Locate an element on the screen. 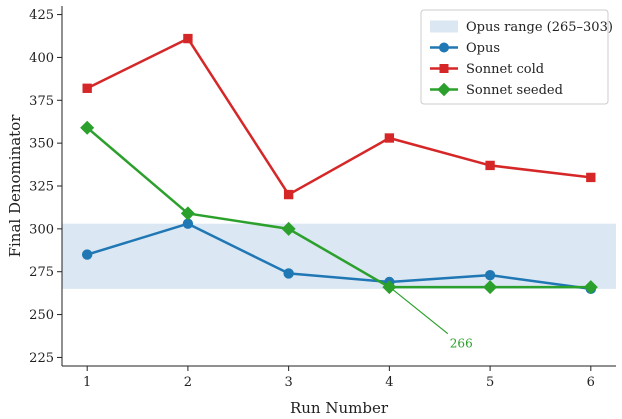 The width and height of the screenshot is (622, 419). annotation-arrow is located at coordinates (417, 309).